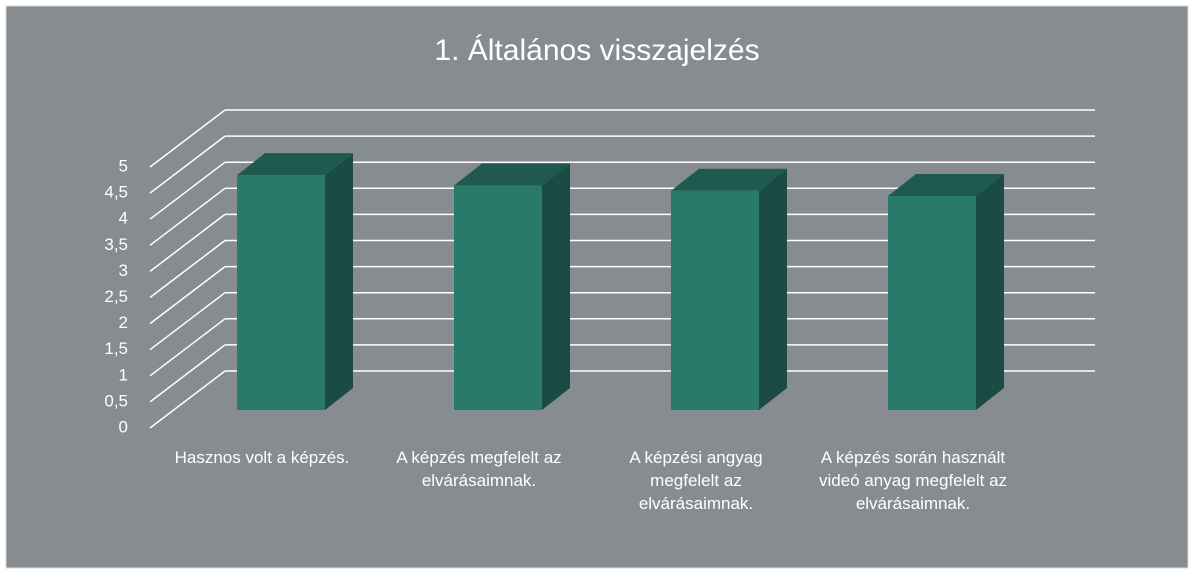  What do you see at coordinates (123, 426) in the screenshot?
I see `y-tick-label: 0` at bounding box center [123, 426].